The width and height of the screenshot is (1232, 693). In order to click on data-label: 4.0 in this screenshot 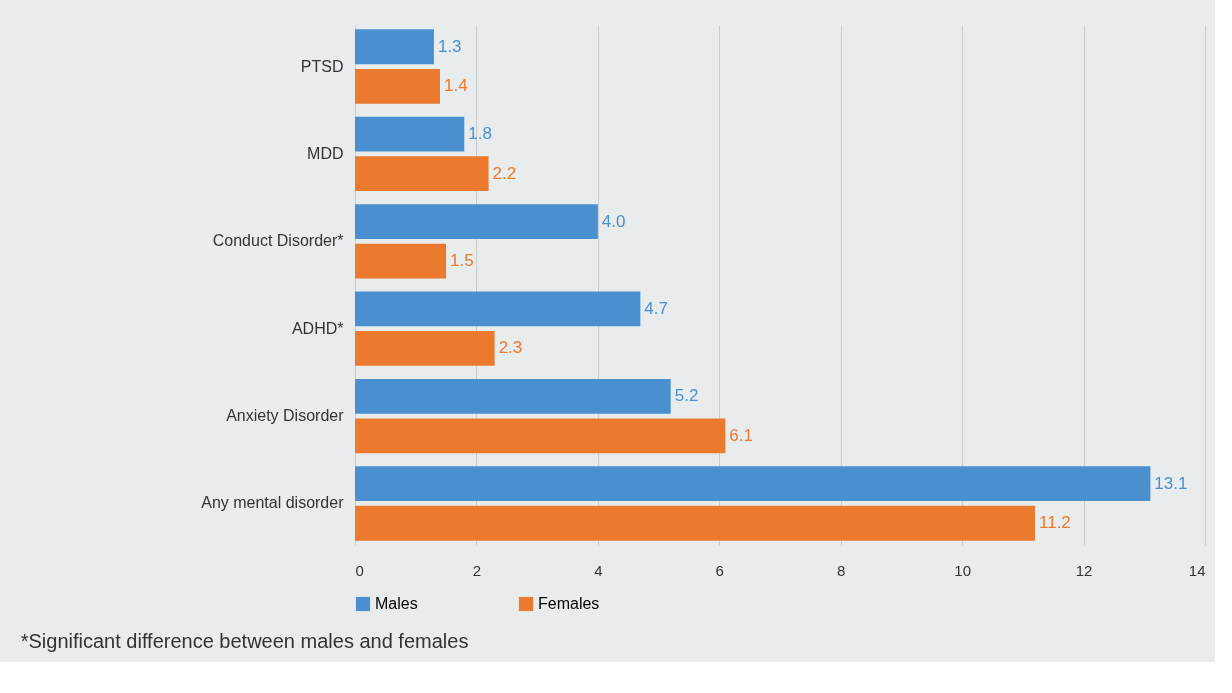, I will do `click(613, 221)`.